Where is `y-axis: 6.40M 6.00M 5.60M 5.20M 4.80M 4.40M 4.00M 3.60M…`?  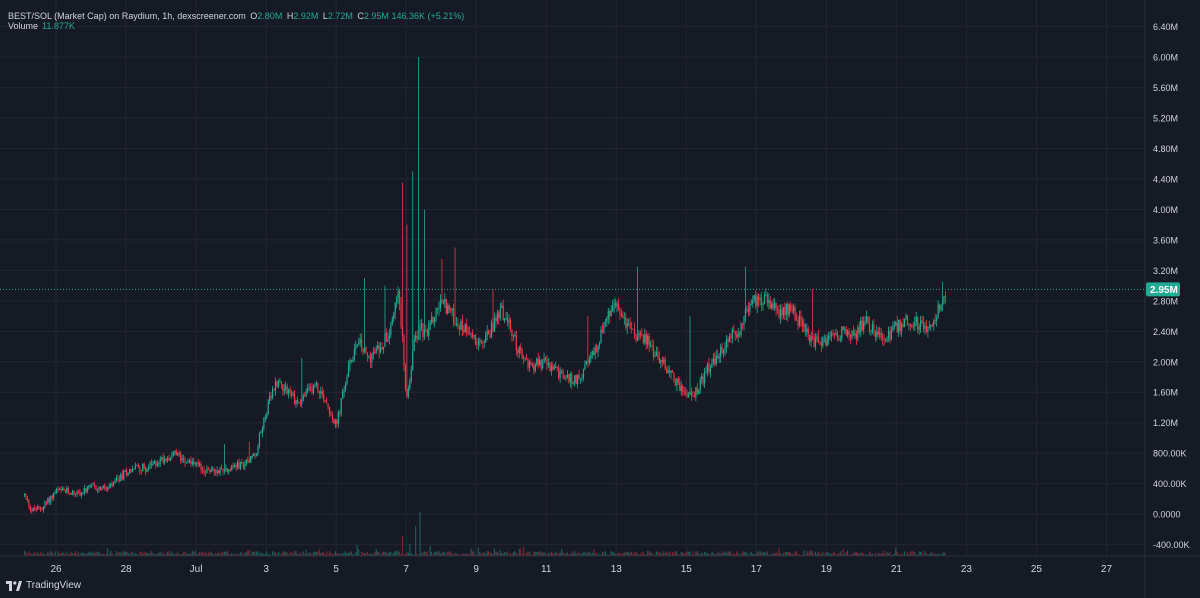
y-axis: 6.40M 6.00M 5.60M 5.20M 4.80M 4.40M 4.00M 3.60M… is located at coordinates (1167, 299).